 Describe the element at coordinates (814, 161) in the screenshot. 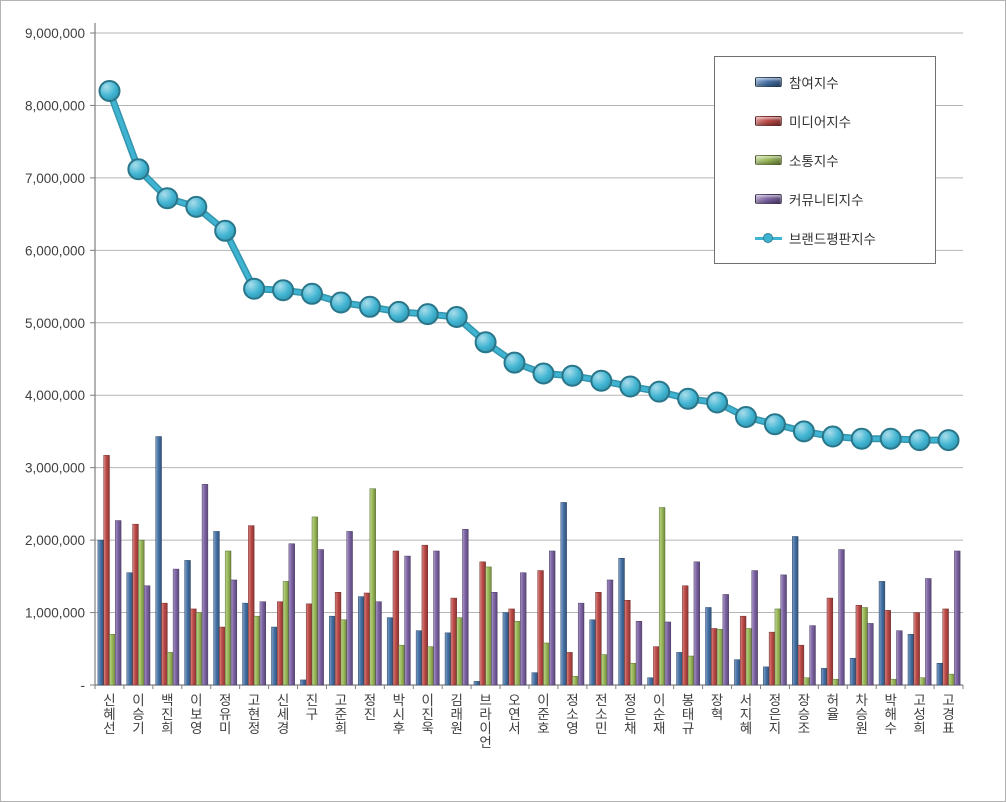

I see `legend-label: 소통지수` at that location.